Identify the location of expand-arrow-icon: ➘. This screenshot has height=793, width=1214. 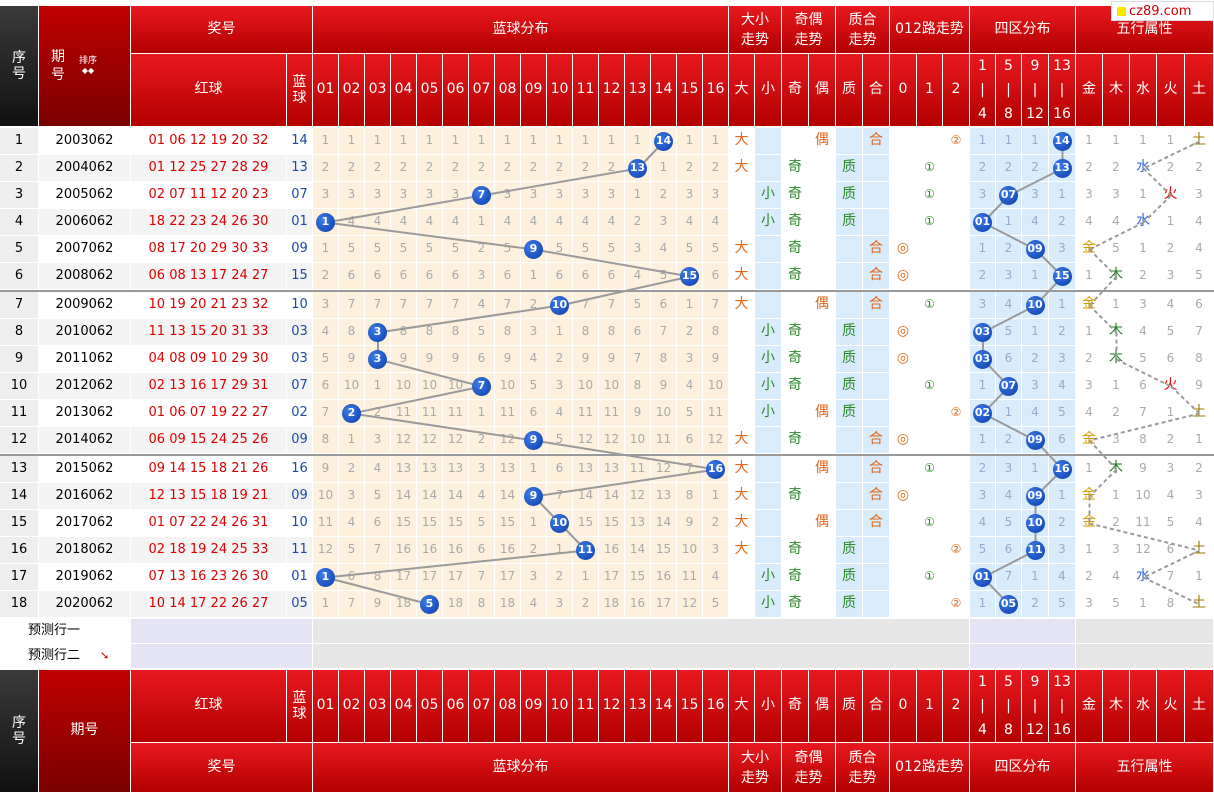
(105, 655).